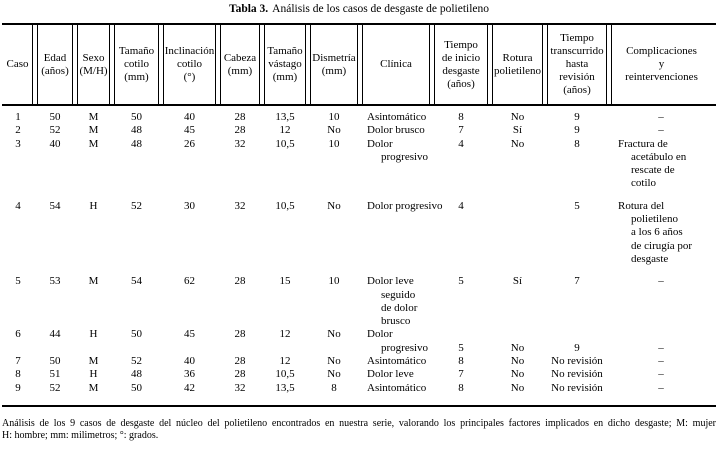 This screenshot has height=450, width=718. Describe the element at coordinates (359, 405) in the screenshot. I see `table-bottom-rule` at that location.